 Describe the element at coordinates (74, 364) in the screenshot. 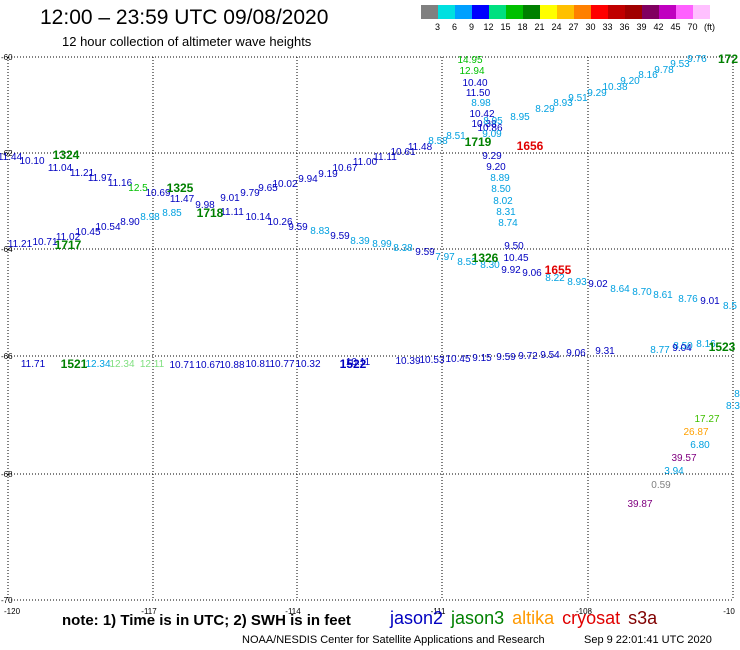

I see `pass-time-label: 1521` at that location.